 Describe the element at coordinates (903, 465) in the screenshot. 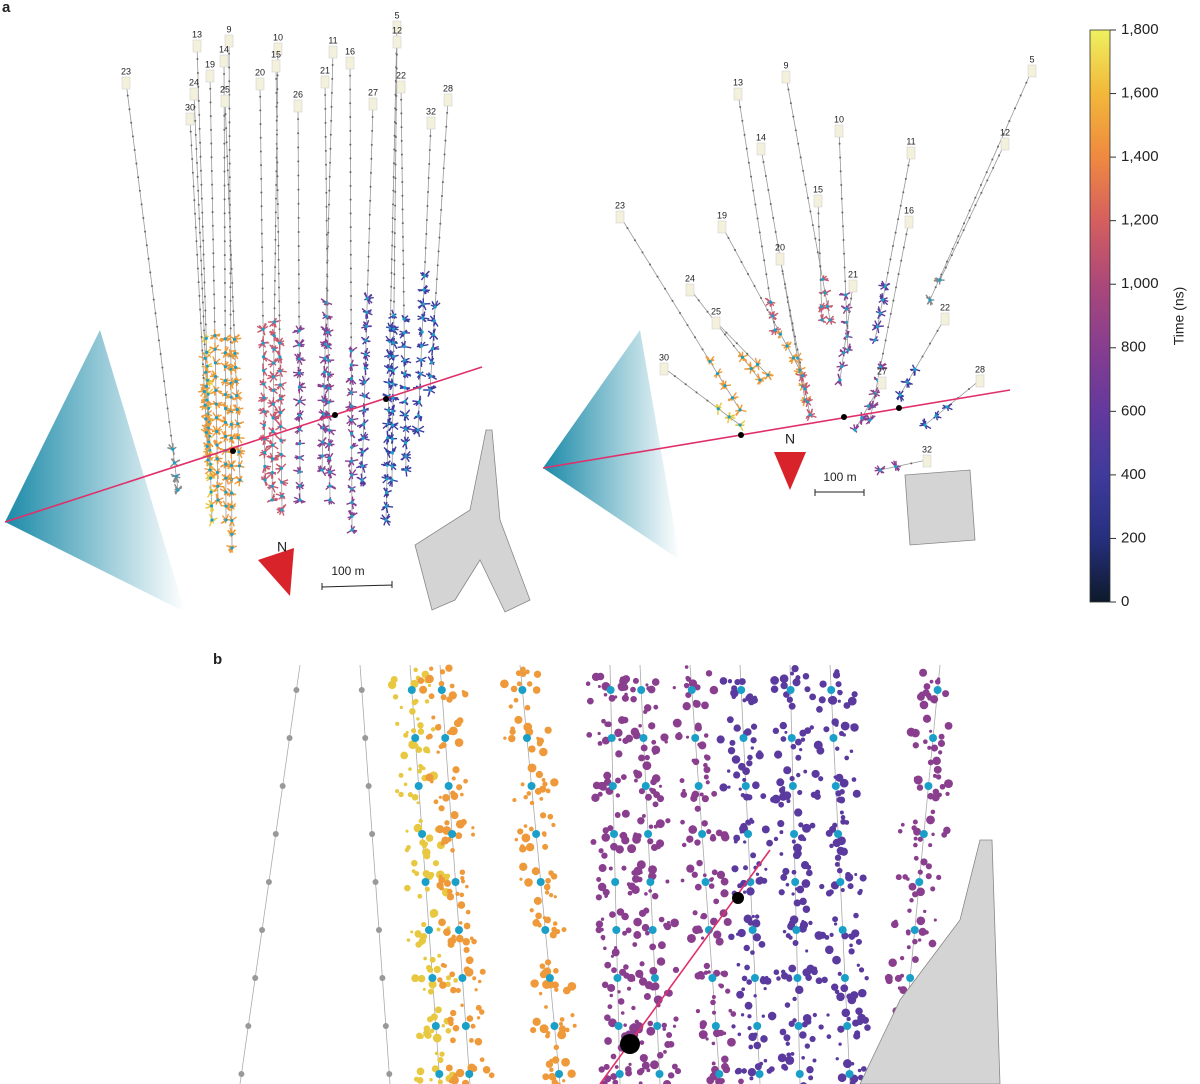

I see `string` at that location.